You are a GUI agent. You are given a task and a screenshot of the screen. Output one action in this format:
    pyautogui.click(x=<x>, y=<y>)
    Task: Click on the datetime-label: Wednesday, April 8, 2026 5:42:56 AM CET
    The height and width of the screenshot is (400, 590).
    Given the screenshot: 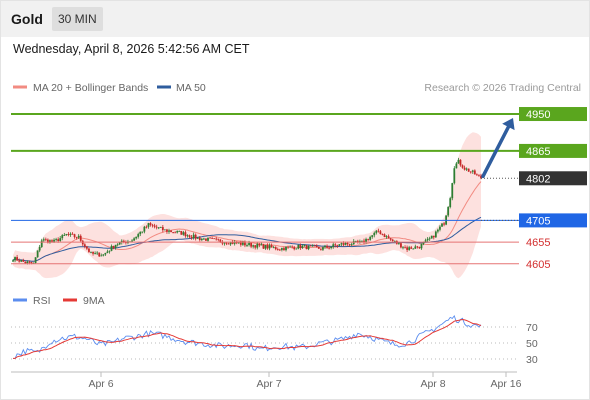 What is the action you would take?
    pyautogui.click(x=131, y=49)
    